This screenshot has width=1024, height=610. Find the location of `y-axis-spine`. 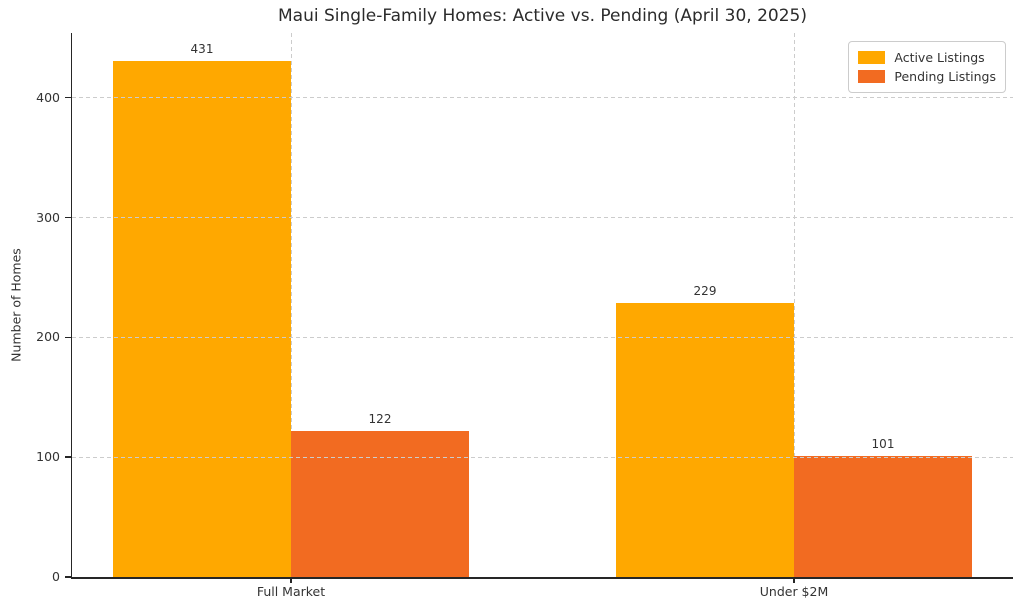

y-axis-spine is located at coordinates (71, 306).